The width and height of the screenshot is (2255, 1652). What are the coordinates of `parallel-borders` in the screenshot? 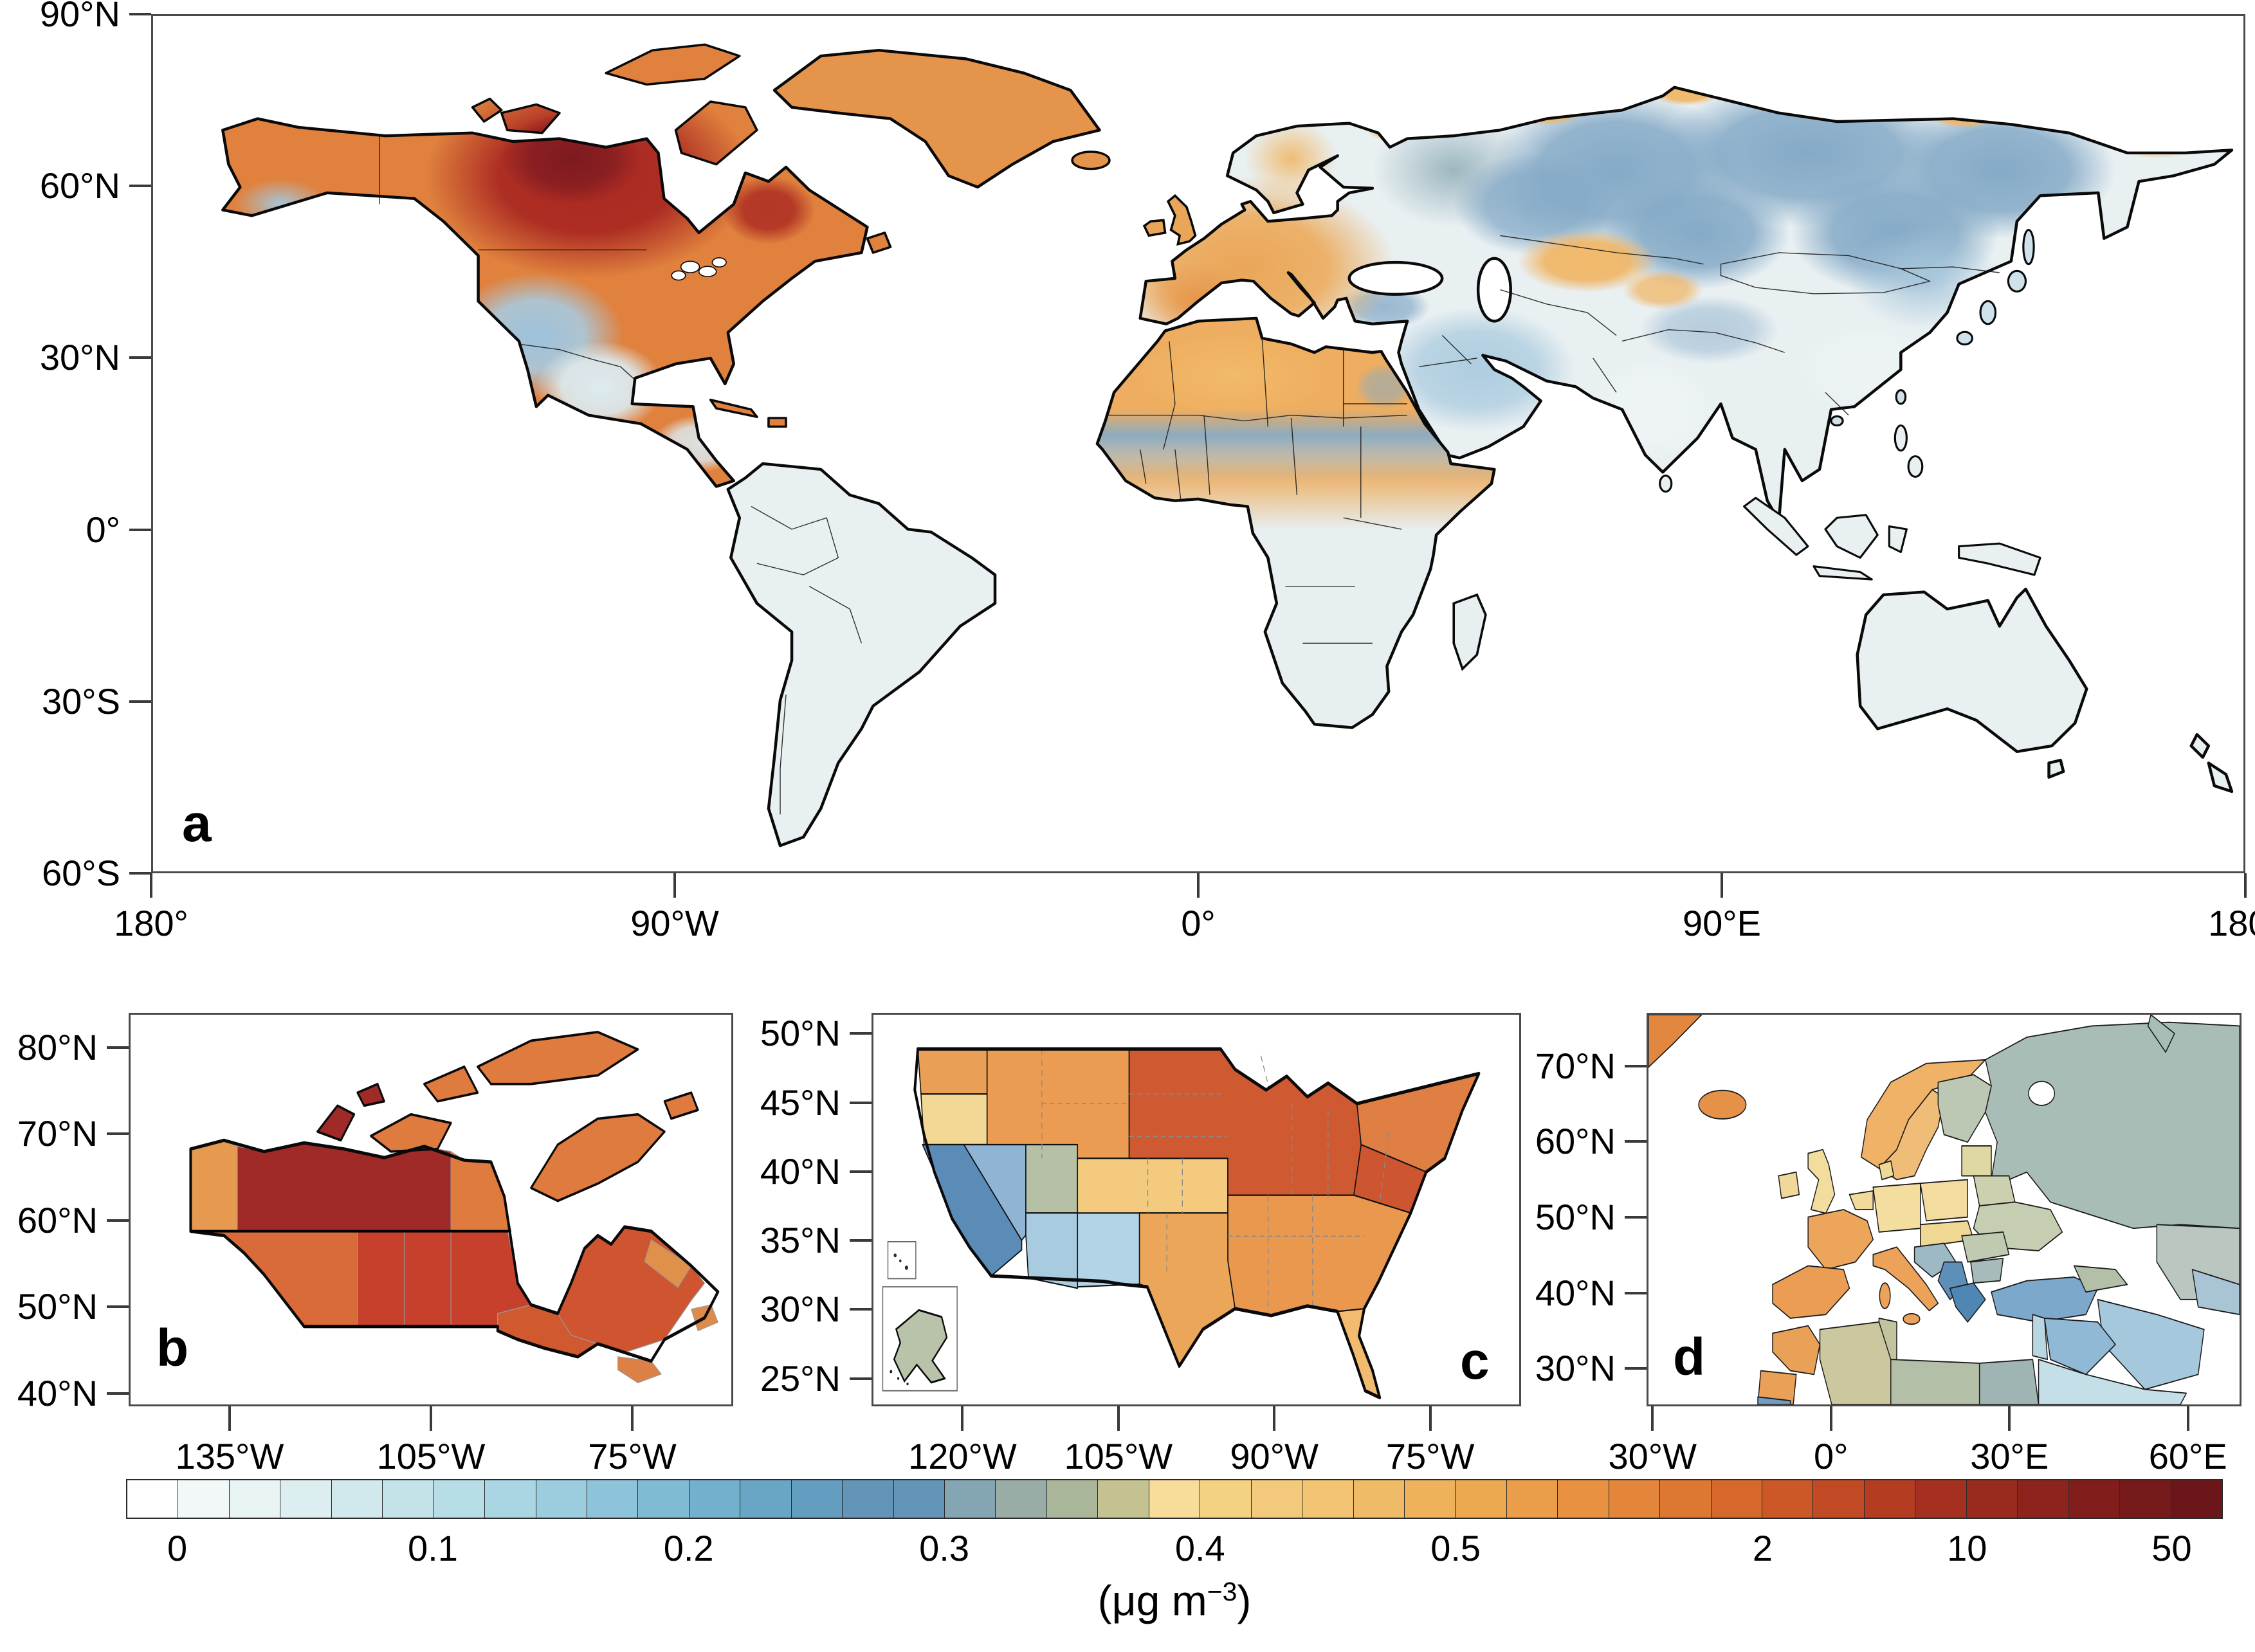 It's located at (350, 1279).